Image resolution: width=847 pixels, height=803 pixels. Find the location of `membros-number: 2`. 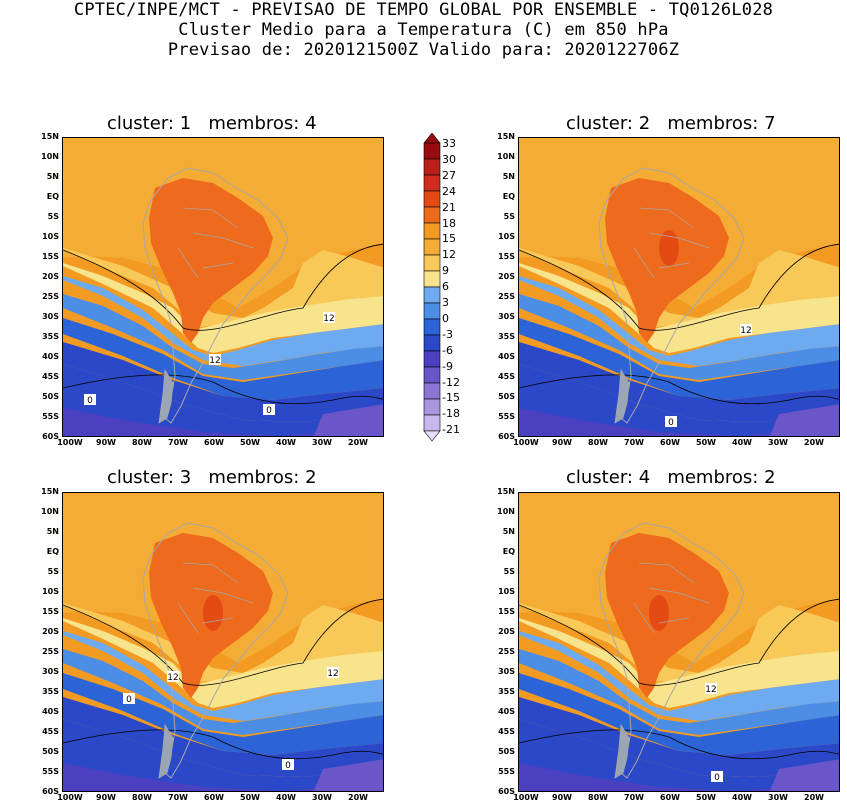

membros-number: 2 is located at coordinates (311, 477).